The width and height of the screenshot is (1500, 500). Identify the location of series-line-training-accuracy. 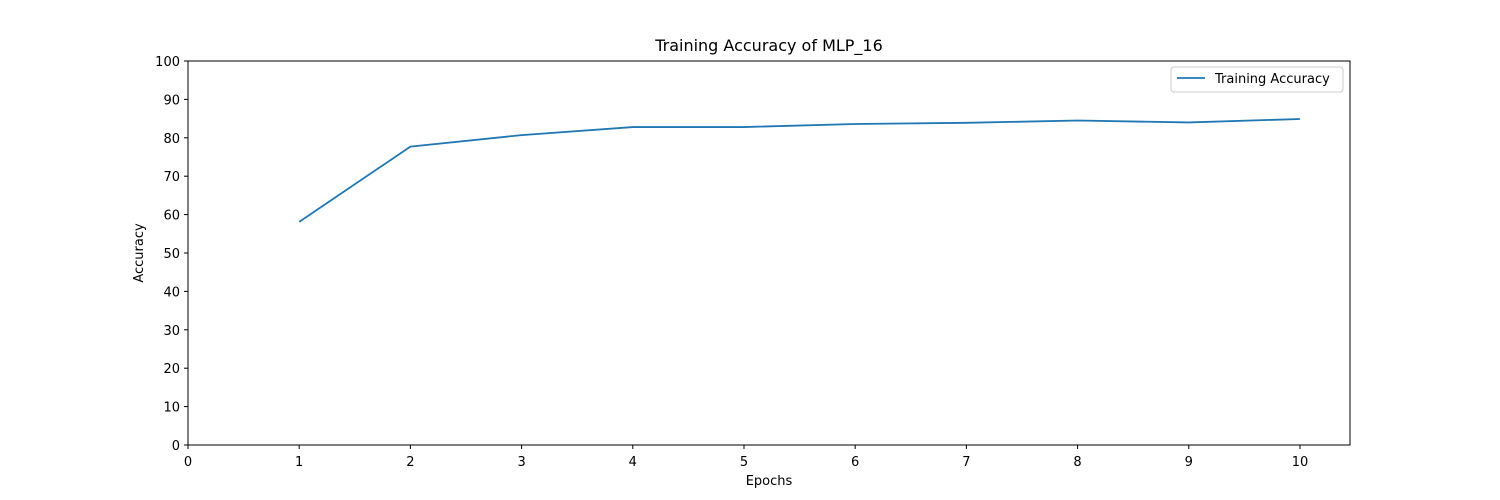
(799, 170).